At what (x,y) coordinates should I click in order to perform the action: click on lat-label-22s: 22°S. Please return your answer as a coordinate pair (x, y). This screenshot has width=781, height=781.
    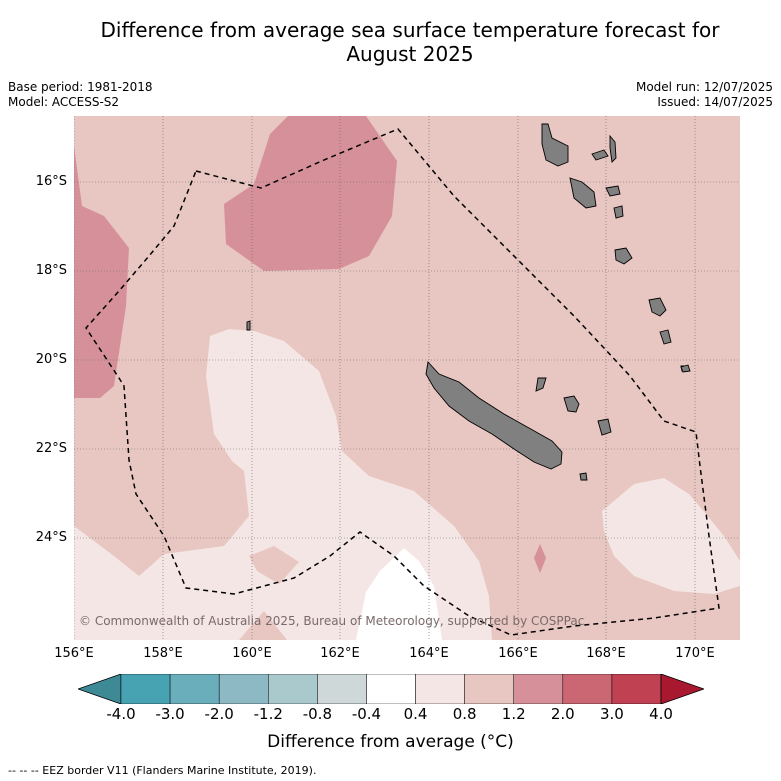
    Looking at the image, I should click on (51, 448).